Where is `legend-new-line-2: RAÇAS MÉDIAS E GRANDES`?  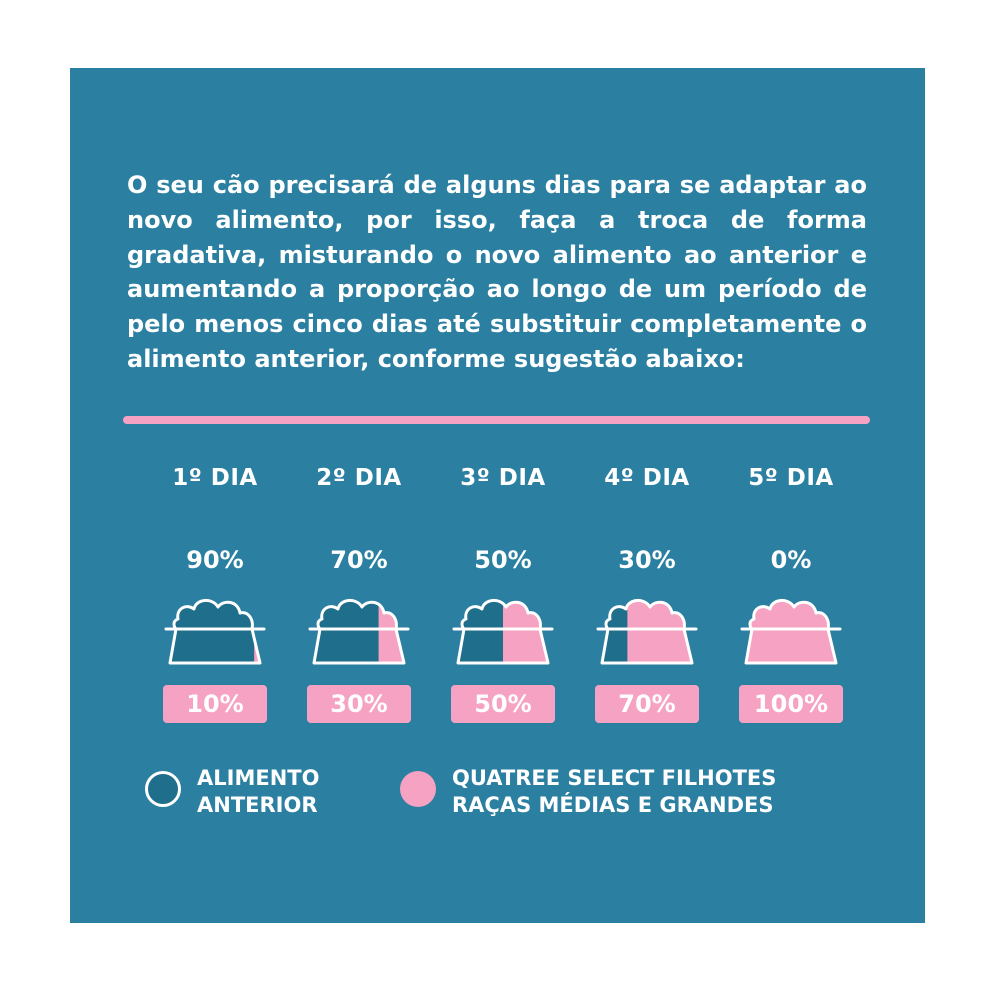
legend-new-line-2: RAÇAS MÉDIAS E GRANDES is located at coordinates (613, 805).